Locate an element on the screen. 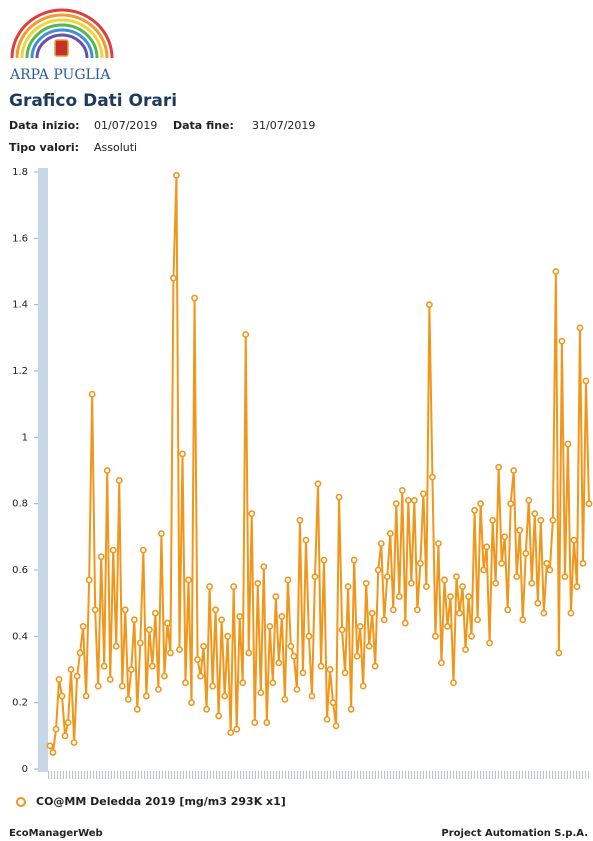 This screenshot has height=841, width=593. legend-marker is located at coordinates (21, 802).